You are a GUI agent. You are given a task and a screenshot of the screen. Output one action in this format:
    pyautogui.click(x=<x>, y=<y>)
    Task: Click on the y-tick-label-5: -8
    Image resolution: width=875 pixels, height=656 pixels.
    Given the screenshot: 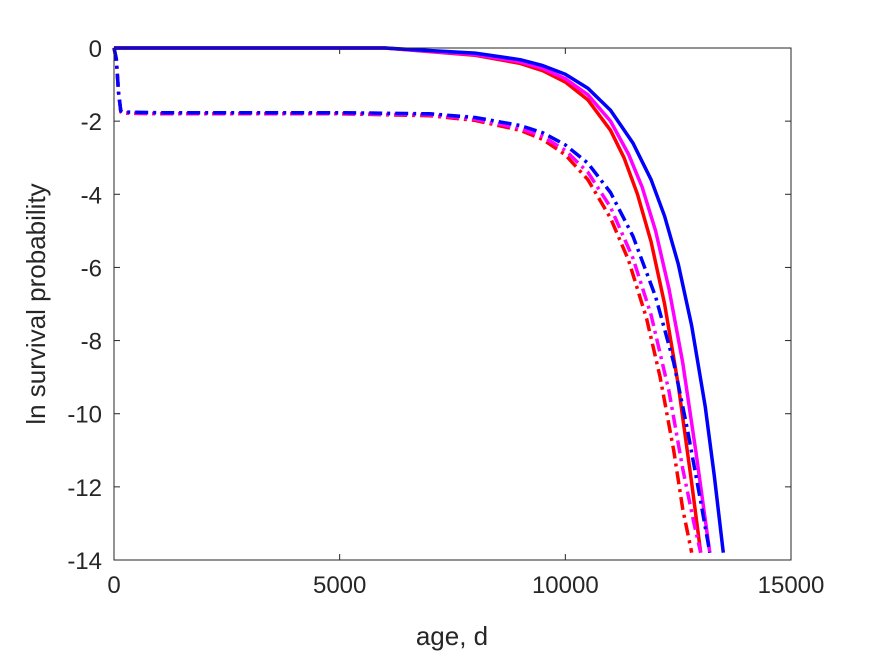 What is the action you would take?
    pyautogui.click(x=91, y=342)
    